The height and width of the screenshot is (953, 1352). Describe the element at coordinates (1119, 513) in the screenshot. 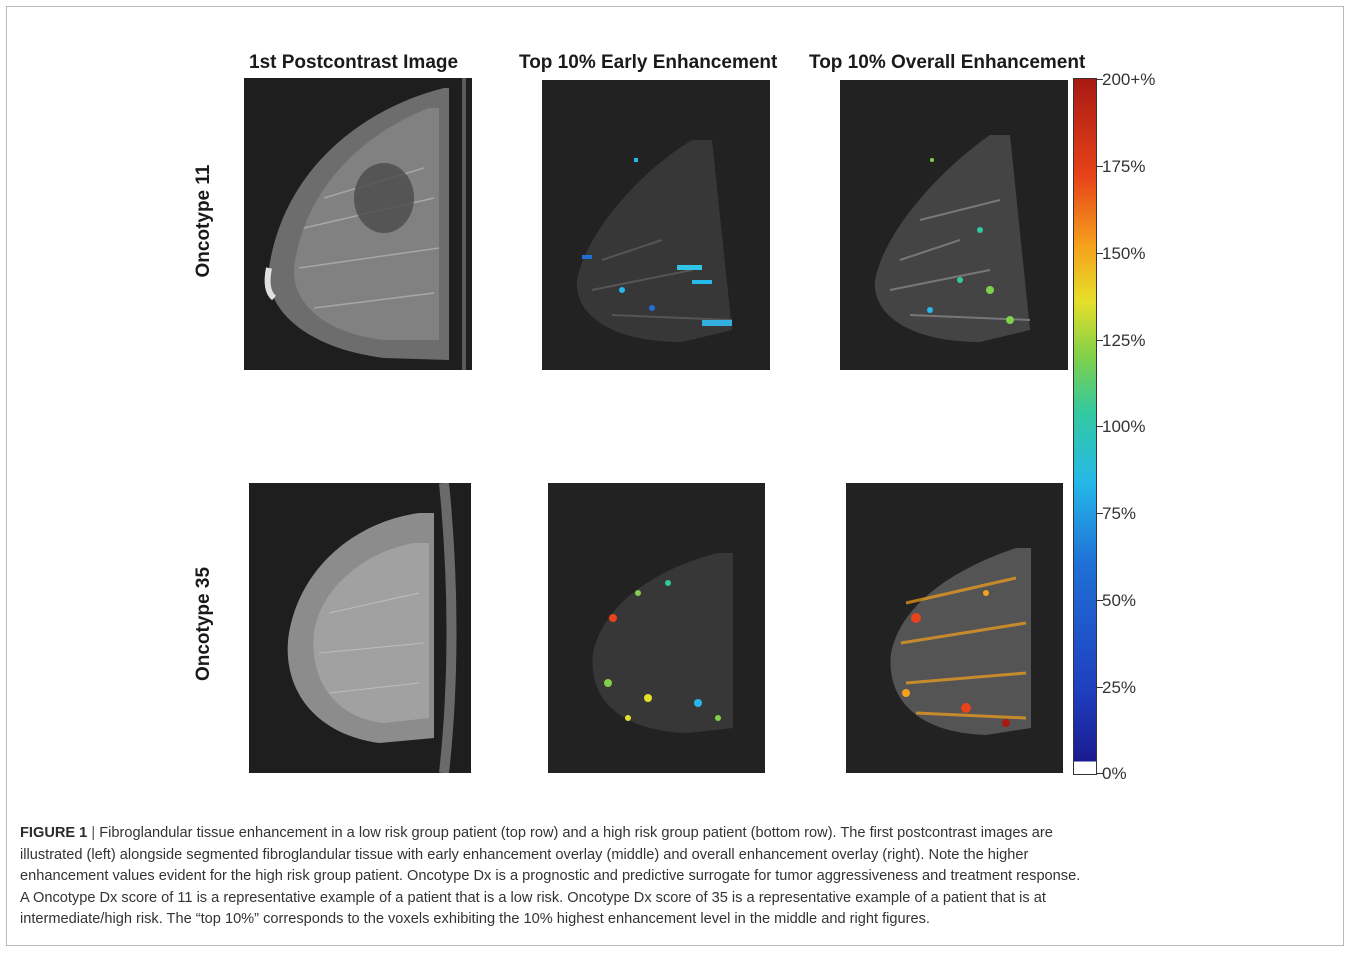

I see `colorbar-tick-label-75: 75%` at that location.